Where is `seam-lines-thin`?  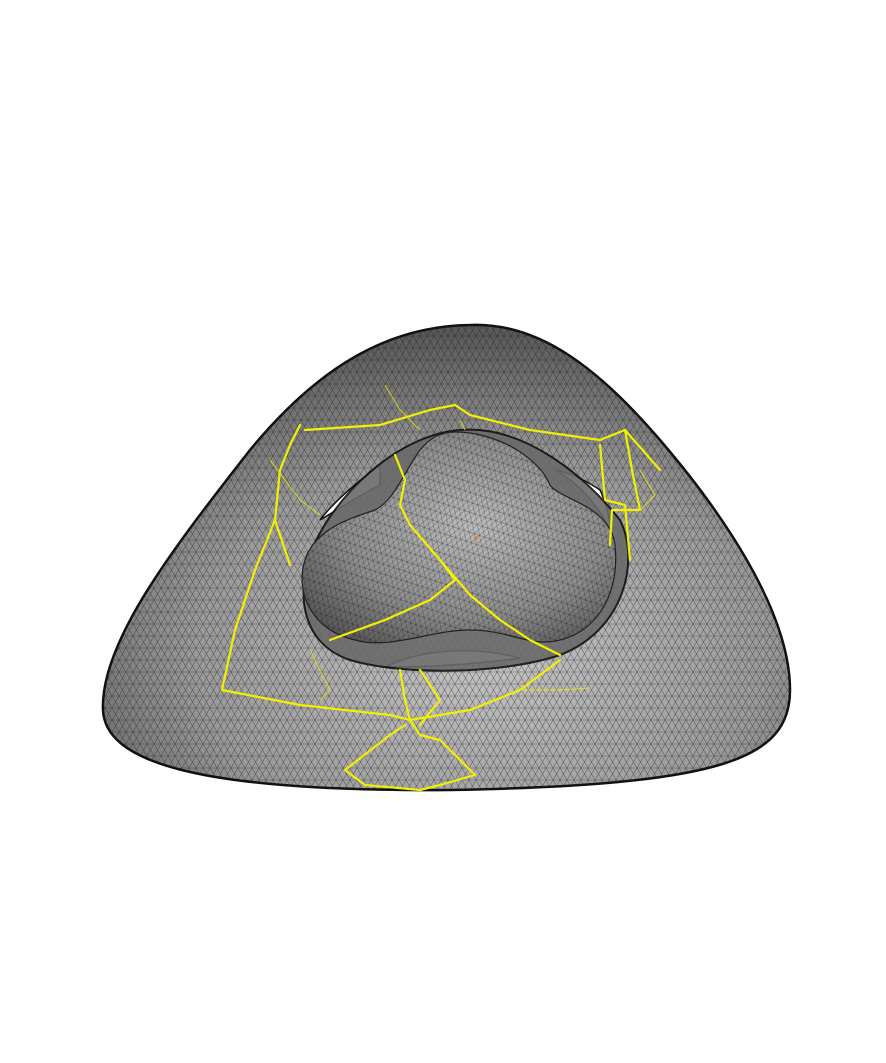 seam-lines-thin is located at coordinates (462, 542).